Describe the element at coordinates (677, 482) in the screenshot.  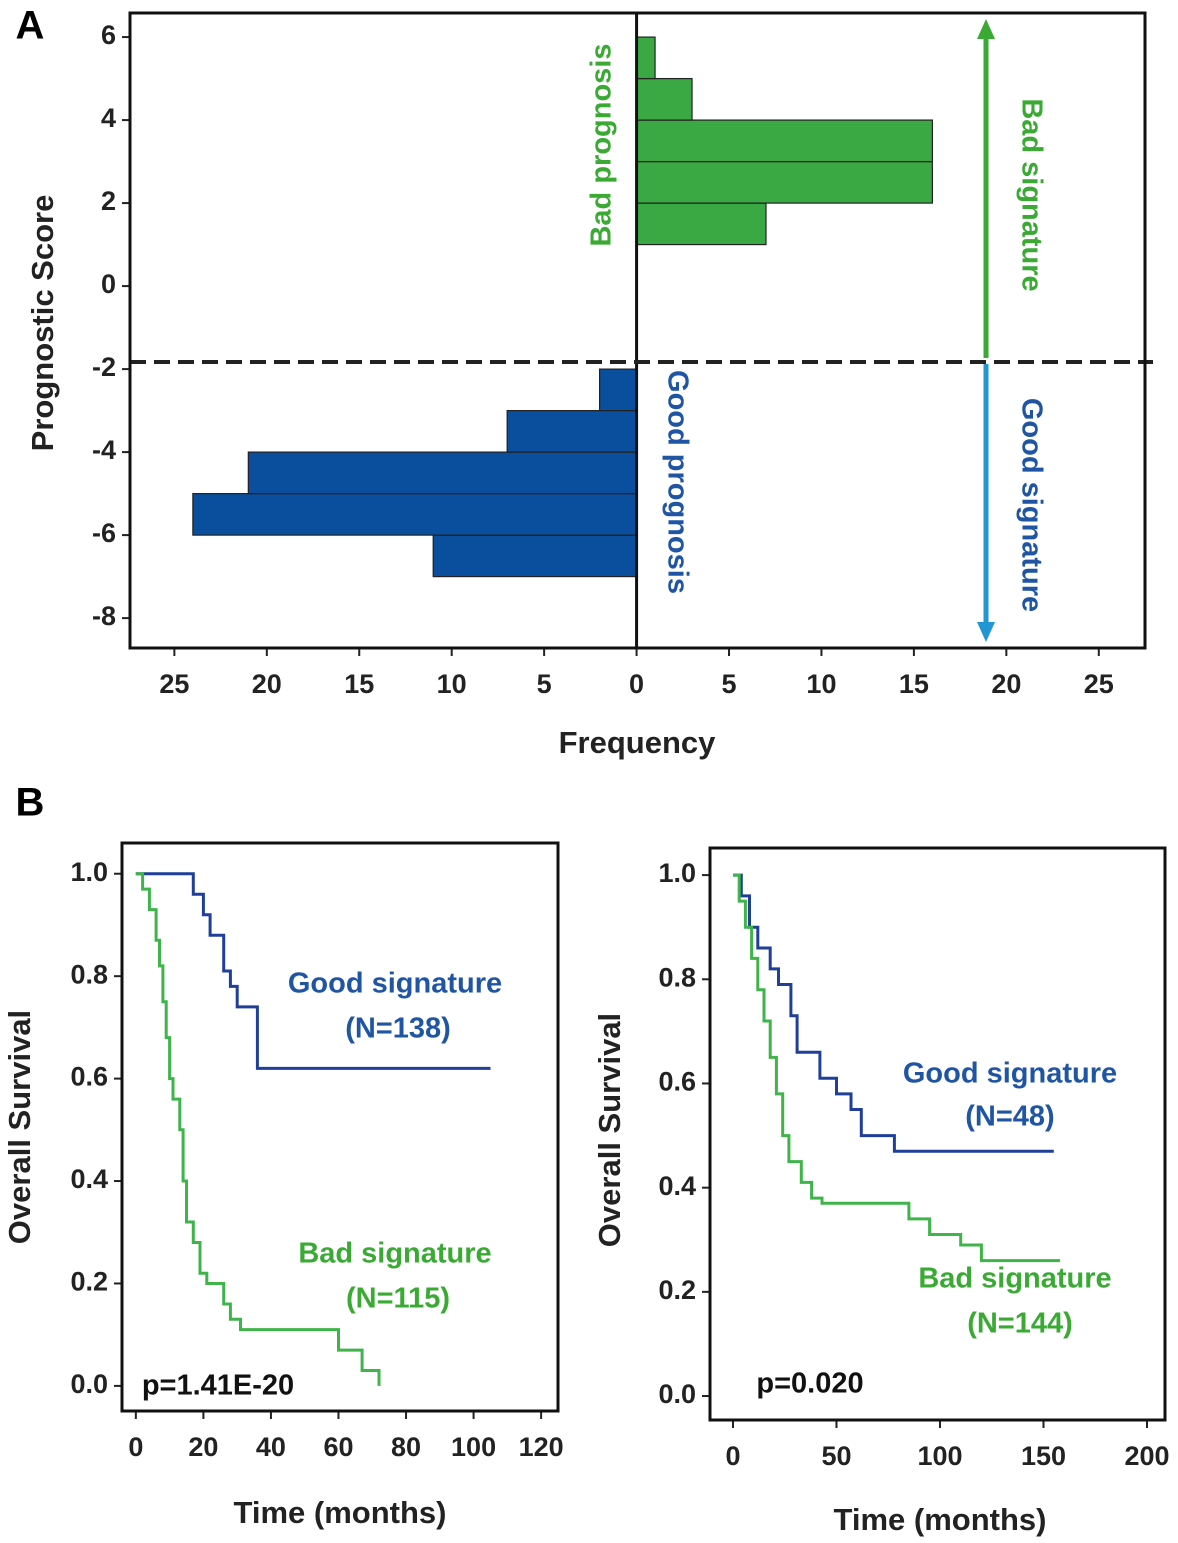
I see `annotation: Good prognosis` at that location.